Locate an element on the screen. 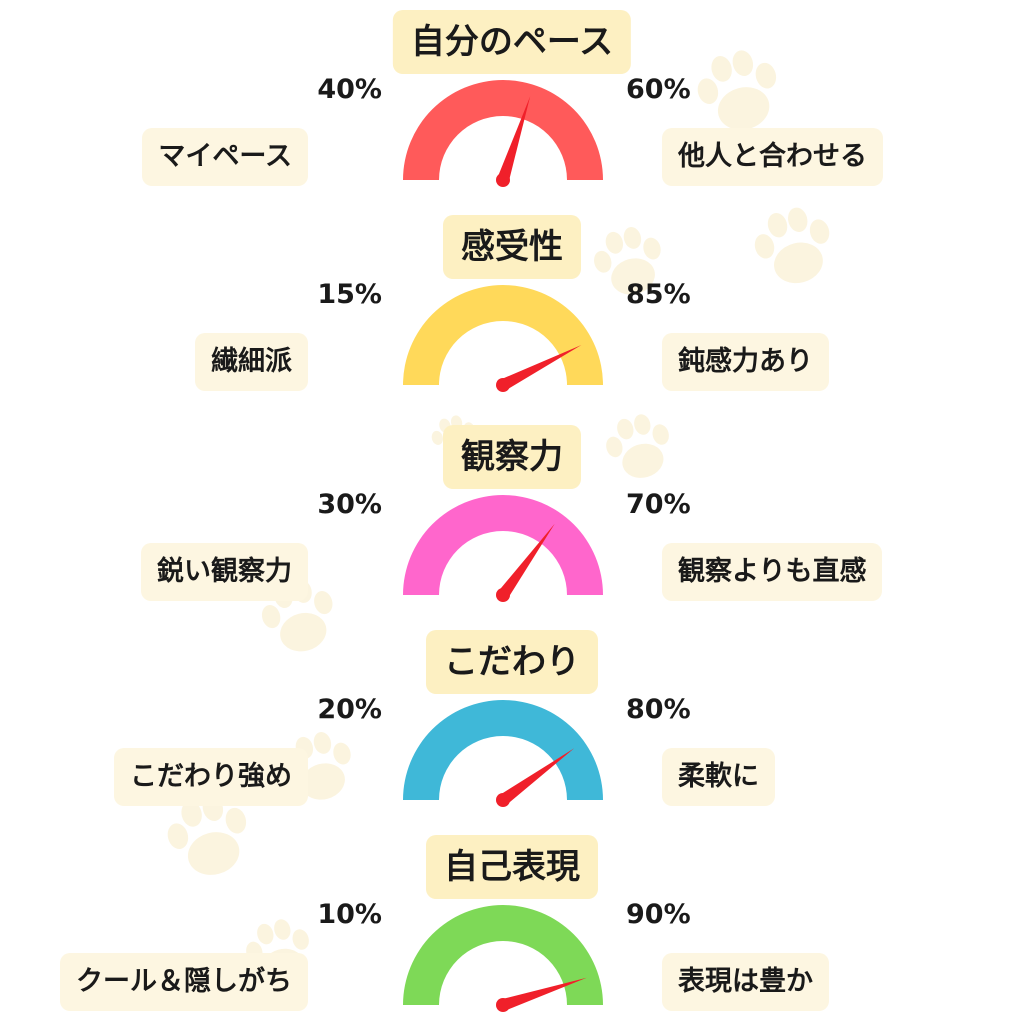 The image size is (1024, 1030). left-percent-label: 40% is located at coordinates (349, 89).